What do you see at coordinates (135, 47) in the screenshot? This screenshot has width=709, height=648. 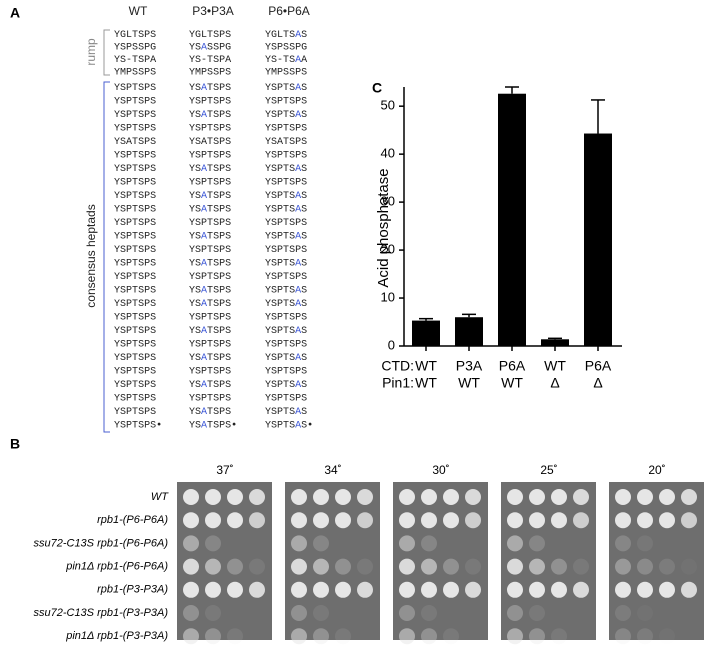 I see `sequence: YSPSSPG` at bounding box center [135, 47].